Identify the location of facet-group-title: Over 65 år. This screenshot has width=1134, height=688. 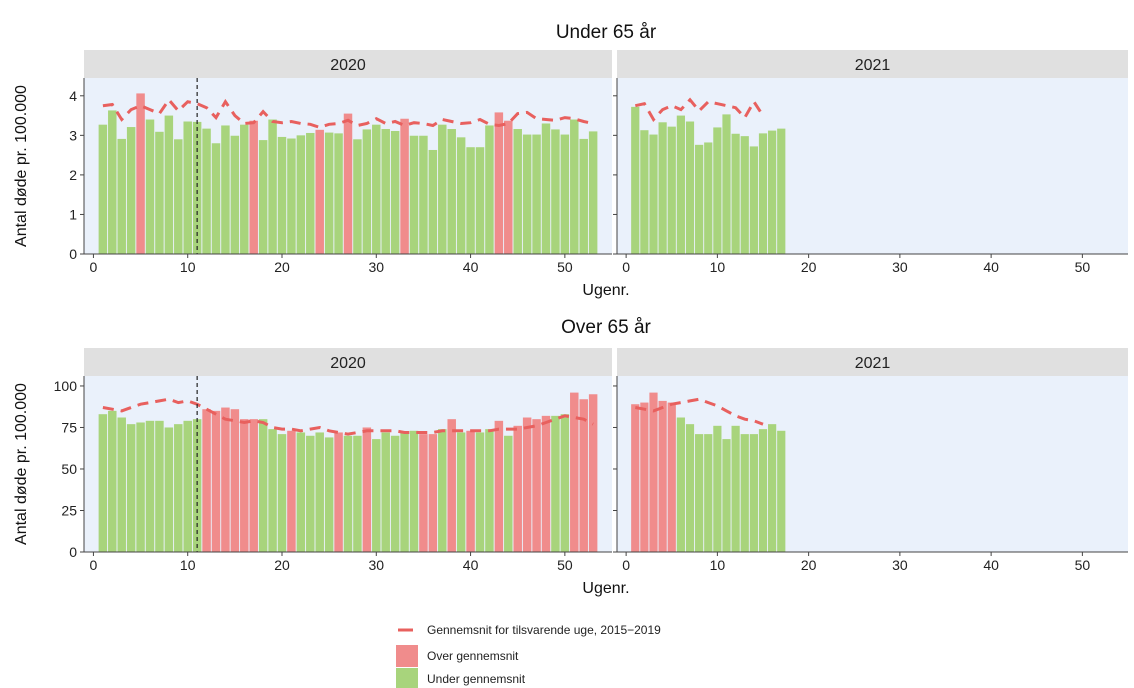
(606, 327).